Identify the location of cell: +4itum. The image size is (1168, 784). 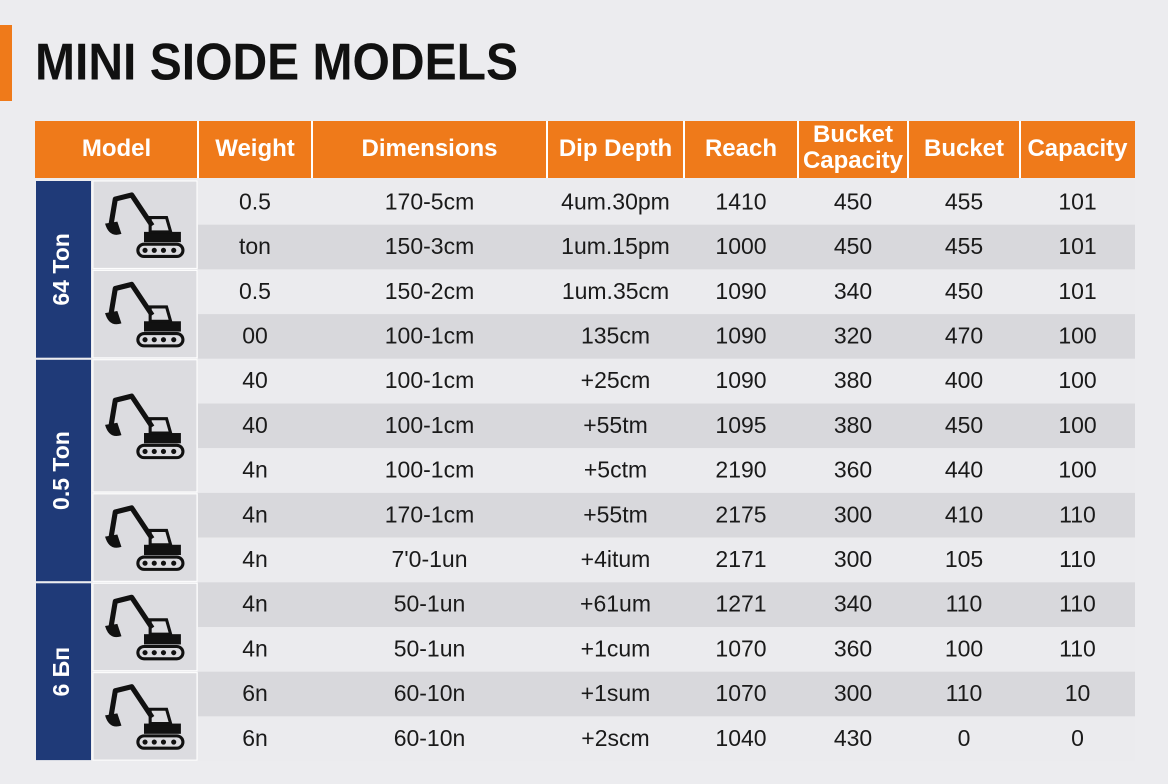
(616, 559).